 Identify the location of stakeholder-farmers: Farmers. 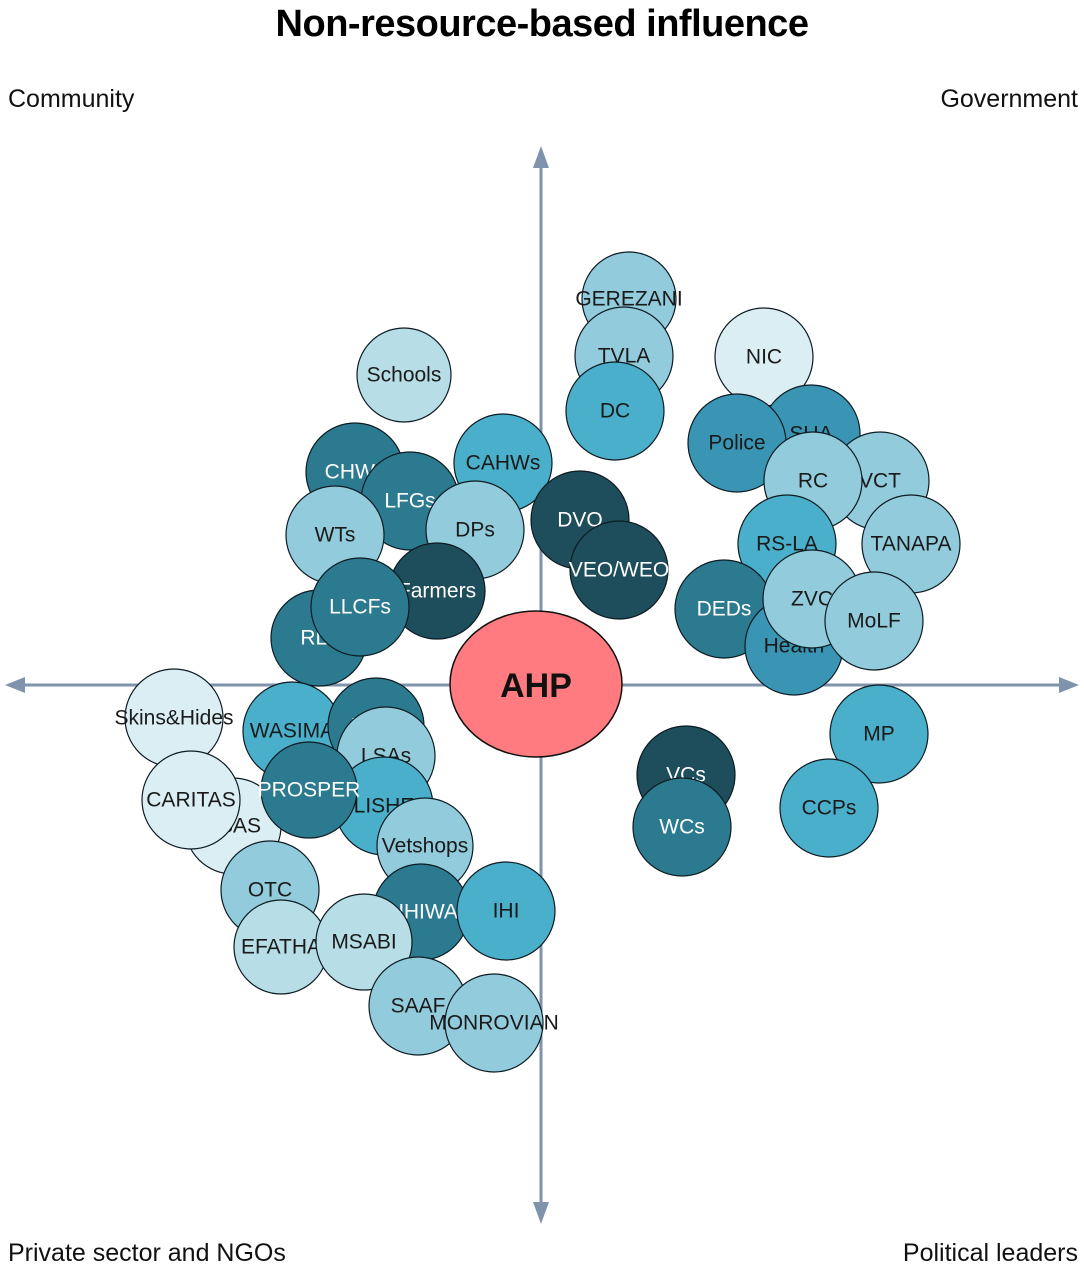
(437, 591).